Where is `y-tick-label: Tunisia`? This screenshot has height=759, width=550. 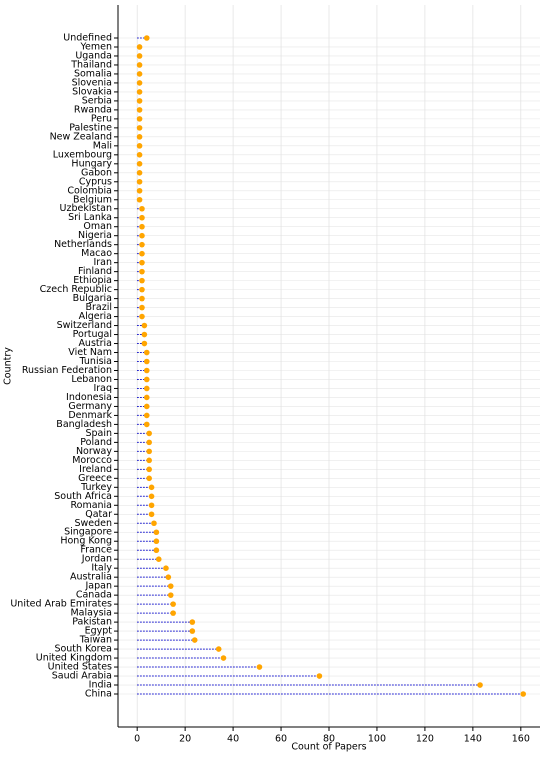 y-tick-label: Tunisia is located at coordinates (95, 361).